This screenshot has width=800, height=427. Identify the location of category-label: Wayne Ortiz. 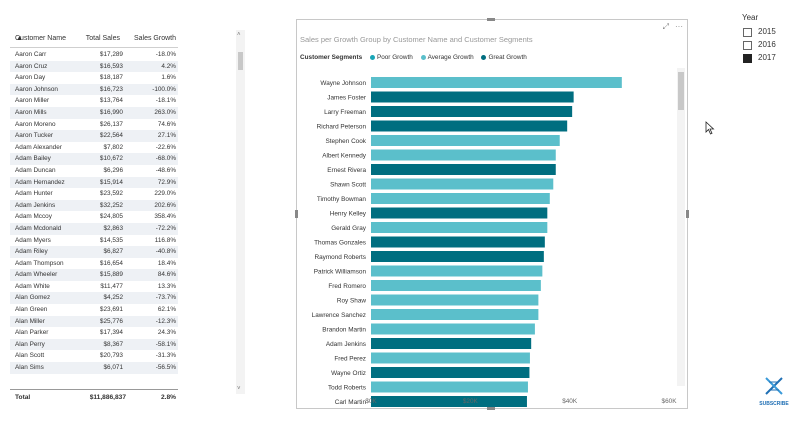
(348, 373).